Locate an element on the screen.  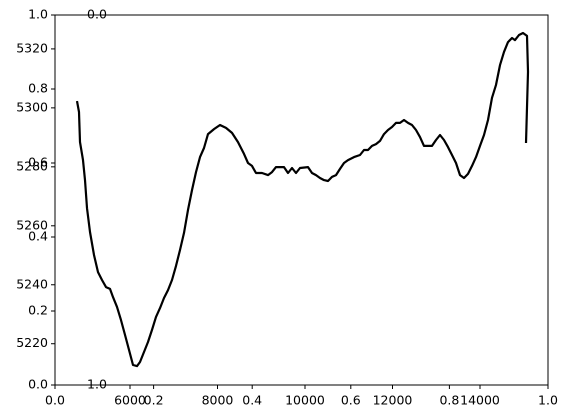
x-tick-label: 14000 is located at coordinates (480, 400).